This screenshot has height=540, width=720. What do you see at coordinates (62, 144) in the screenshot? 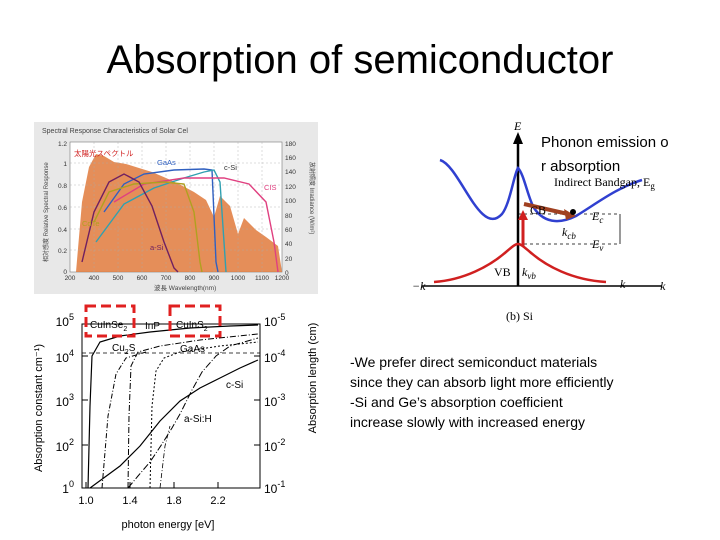
I see `solar-left-tick: 1.2` at bounding box center [62, 144].